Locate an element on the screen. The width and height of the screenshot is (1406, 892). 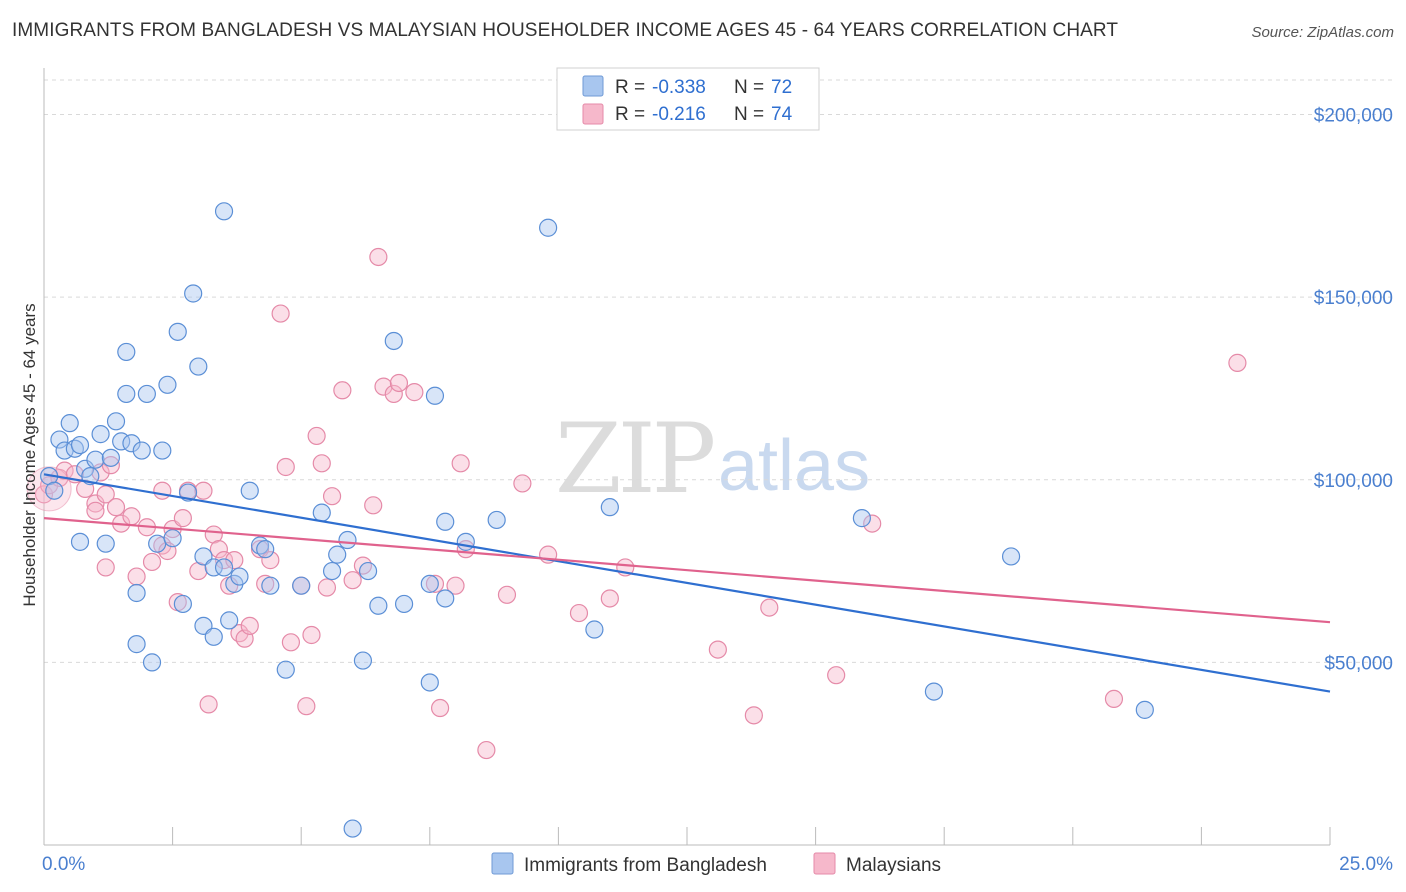
x-tick-label-min: 0.0% is located at coordinates (63, 864).